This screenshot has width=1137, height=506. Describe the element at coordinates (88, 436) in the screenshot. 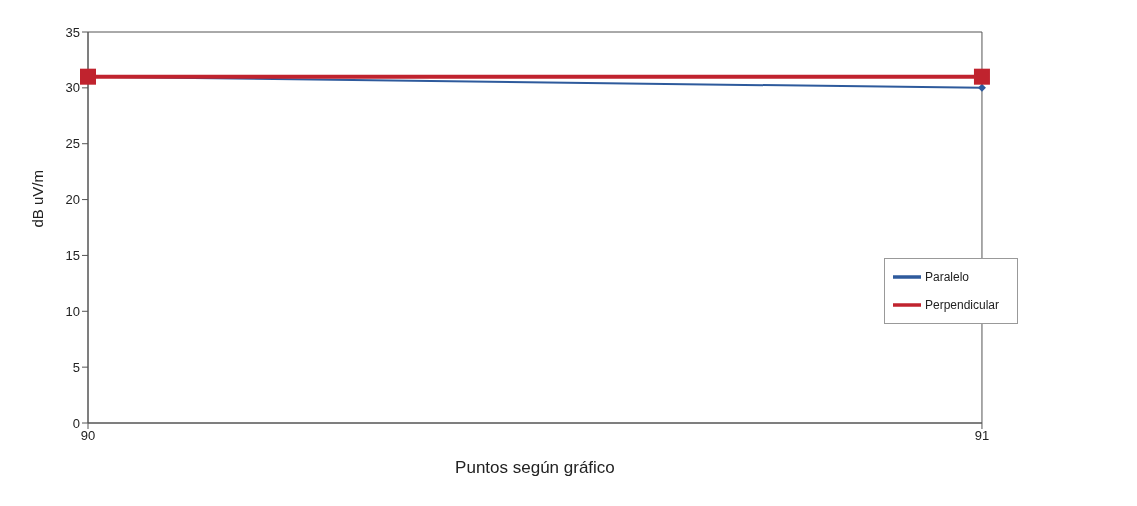

I see `x-tick-label: 90` at that location.